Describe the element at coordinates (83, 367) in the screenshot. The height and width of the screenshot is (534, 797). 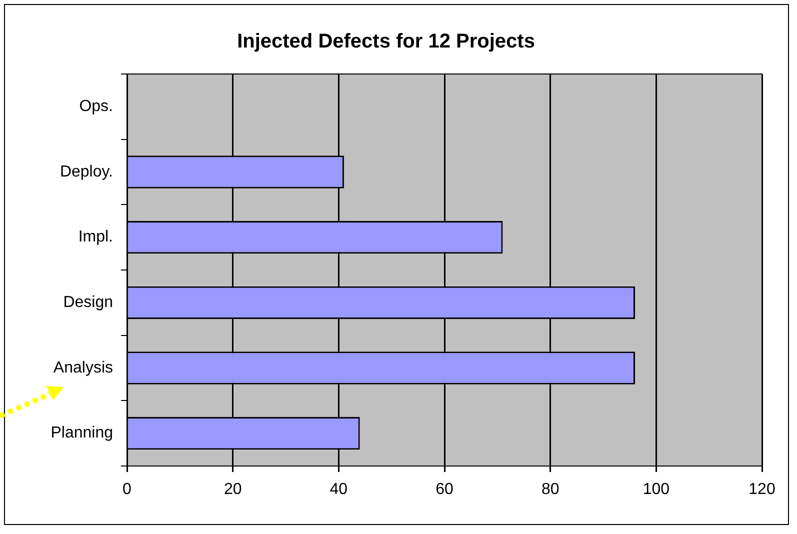
I see `y-tick-label: Analysis` at that location.